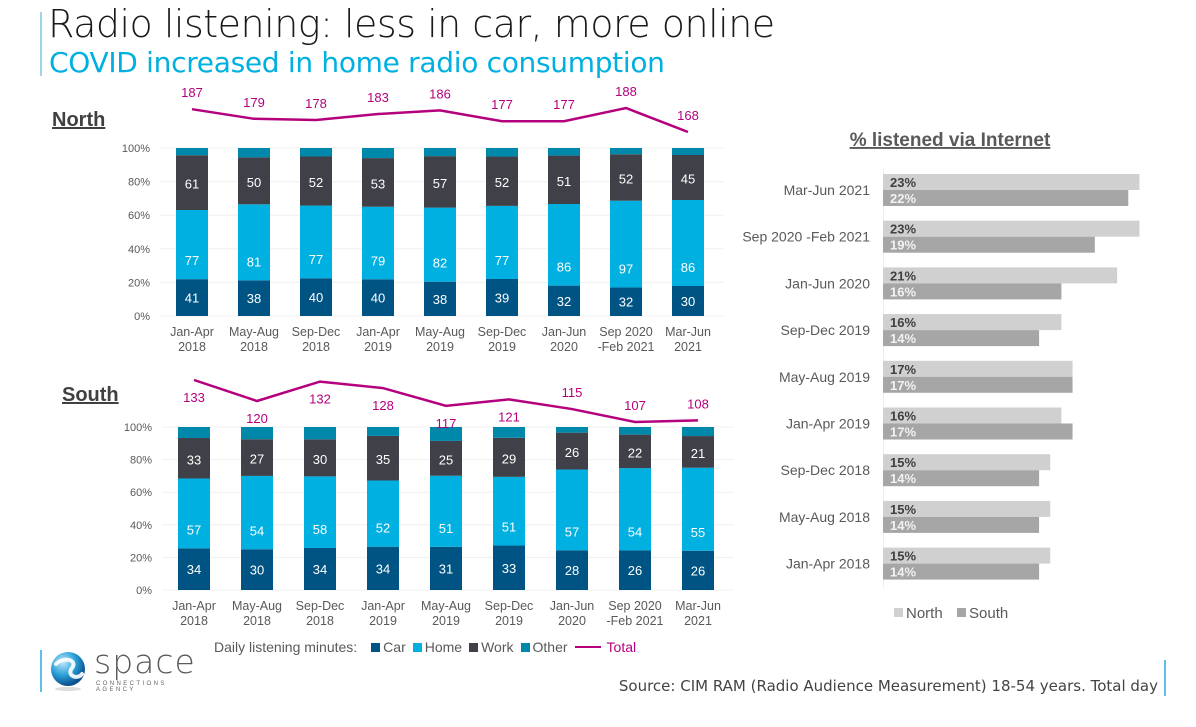 This screenshot has height=727, width=1196. I want to click on total-label: 186, so click(440, 93).